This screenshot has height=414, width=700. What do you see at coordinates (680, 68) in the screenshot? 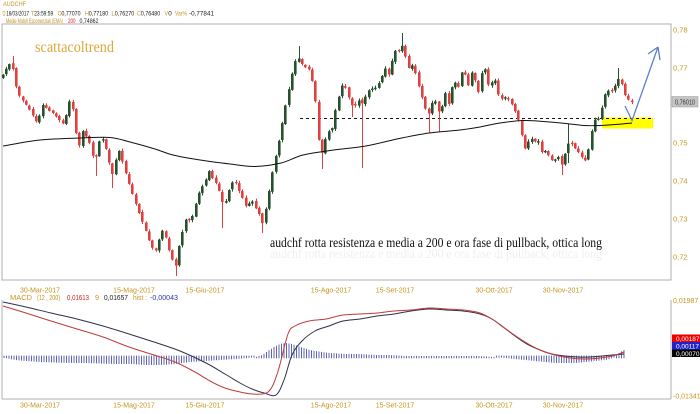
I see `svg-text: 0,77` at bounding box center [680, 68].